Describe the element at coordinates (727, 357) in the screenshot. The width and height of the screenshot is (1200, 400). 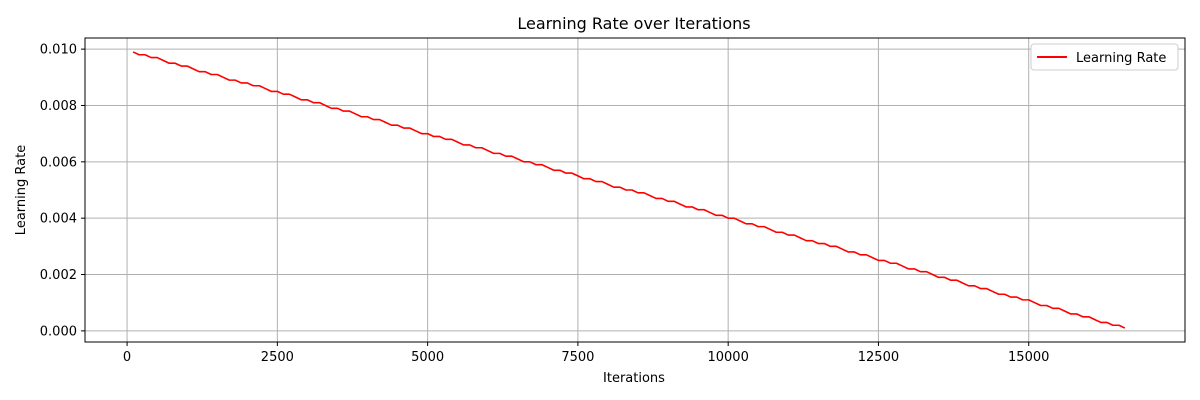
I see `x-tick-label: 10000` at that location.